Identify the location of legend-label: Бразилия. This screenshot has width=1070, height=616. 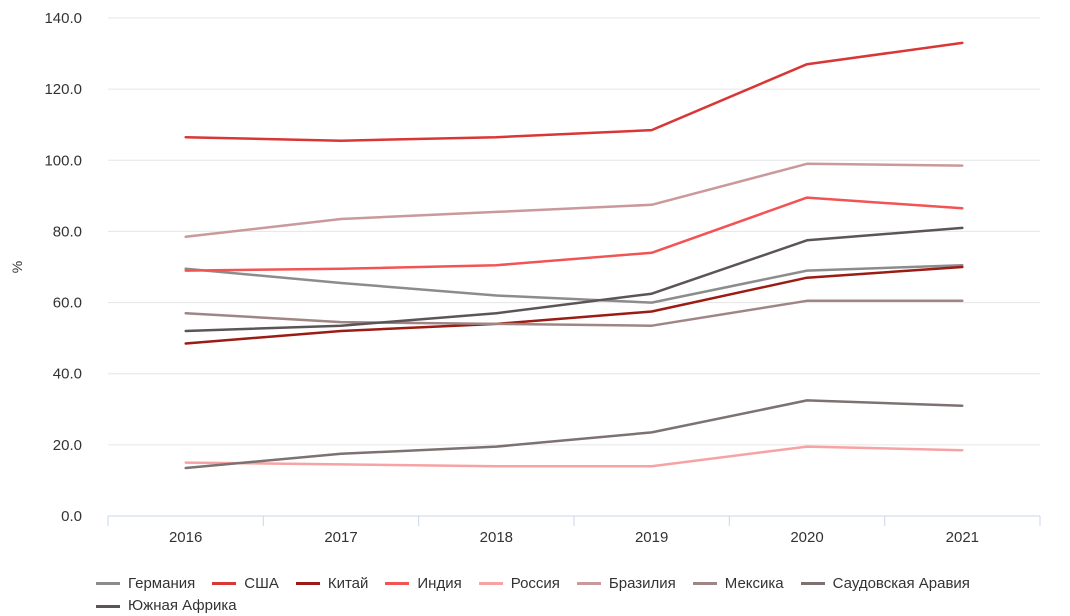
(642, 584).